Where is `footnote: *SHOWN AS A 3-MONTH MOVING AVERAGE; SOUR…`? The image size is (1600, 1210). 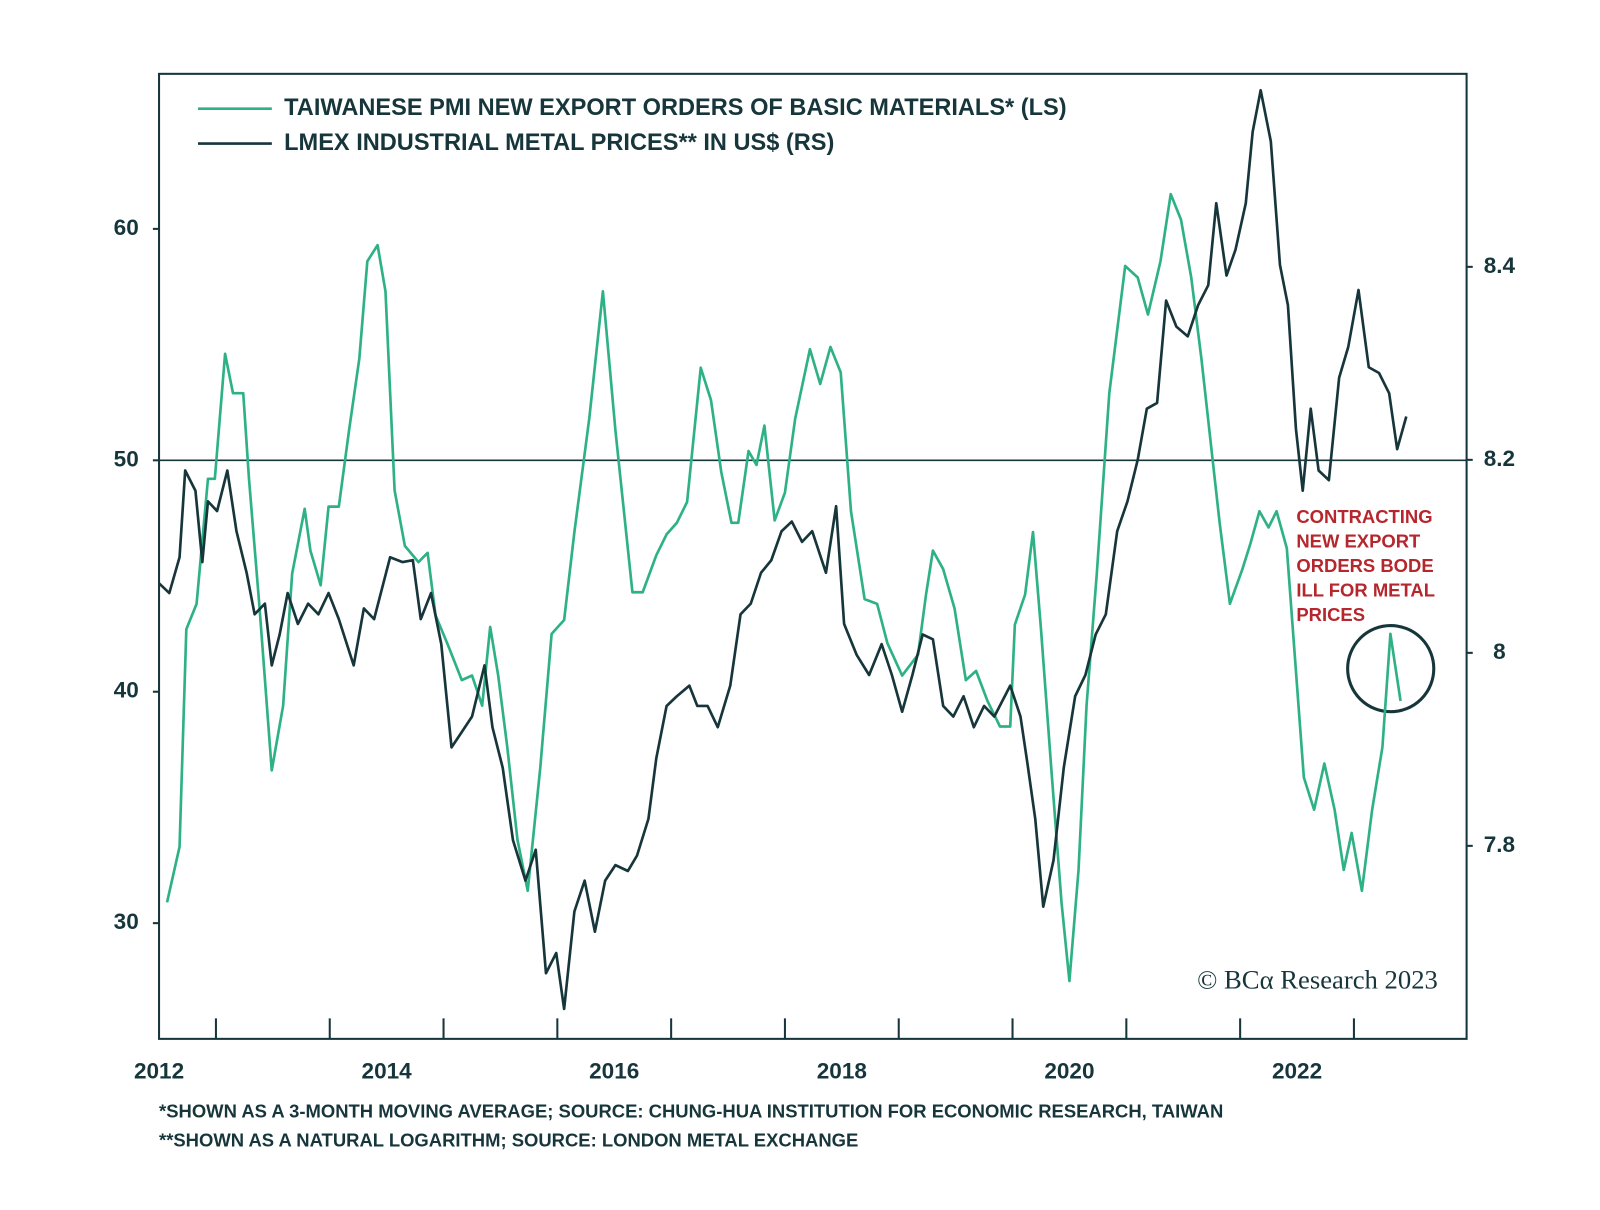 footnote: *SHOWN AS A 3-MONTH MOVING AVERAGE; SOUR… is located at coordinates (691, 1111).